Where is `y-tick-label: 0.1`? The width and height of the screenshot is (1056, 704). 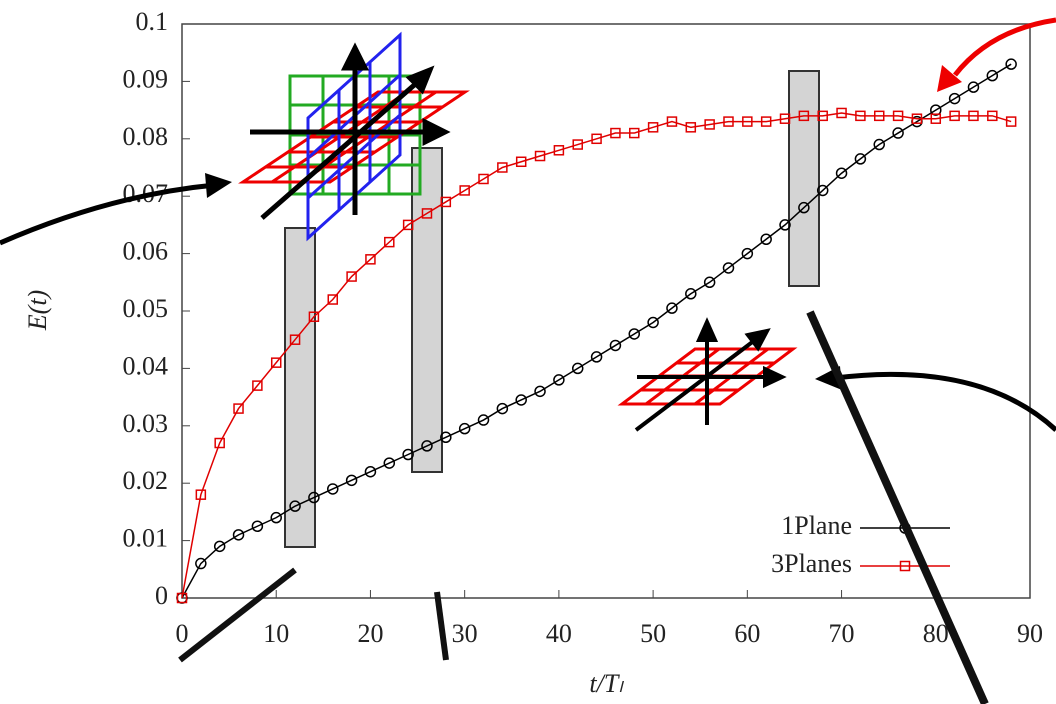 y-tick-label: 0.1 is located at coordinates (152, 21).